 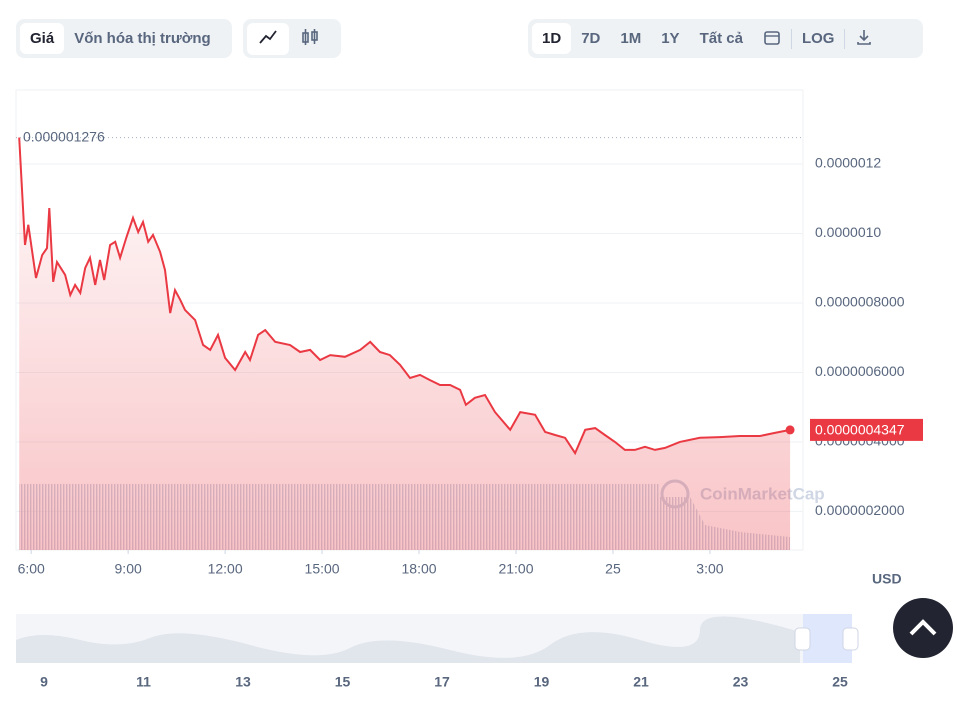 I want to click on tab: 1Y, so click(x=670, y=38).